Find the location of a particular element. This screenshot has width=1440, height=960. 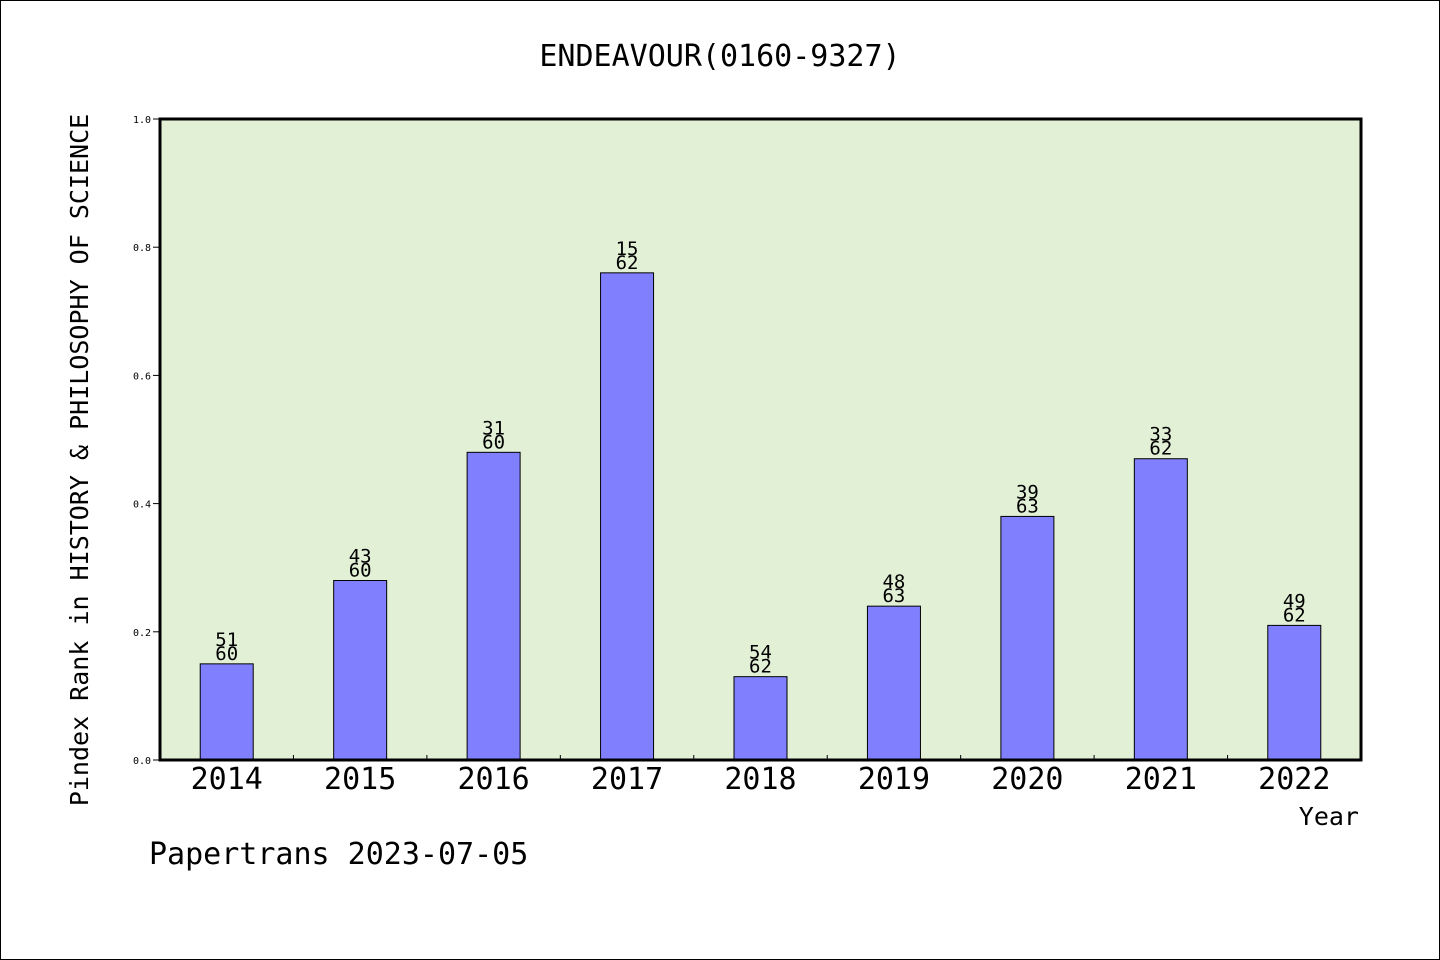

y-tick-label: 1.0 is located at coordinates (142, 120).